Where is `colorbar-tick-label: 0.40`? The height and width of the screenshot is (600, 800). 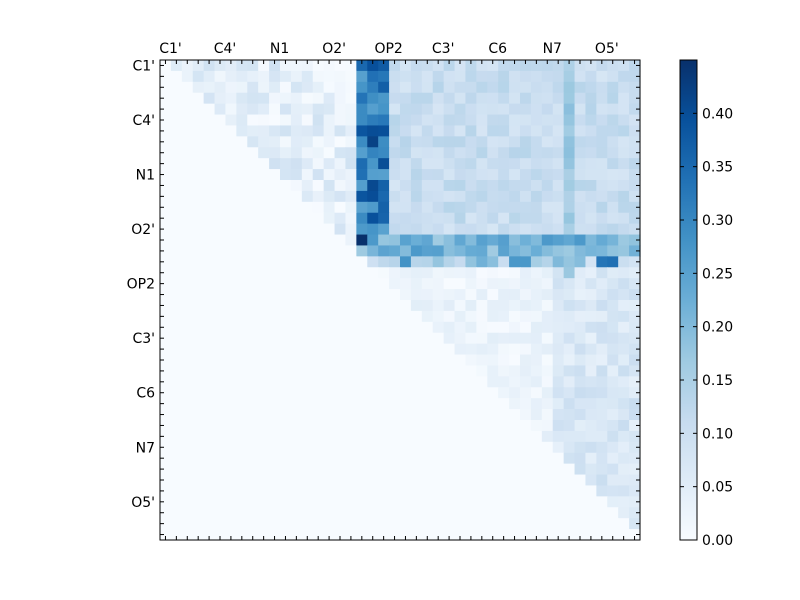 colorbar-tick-label: 0.40 is located at coordinates (717, 114).